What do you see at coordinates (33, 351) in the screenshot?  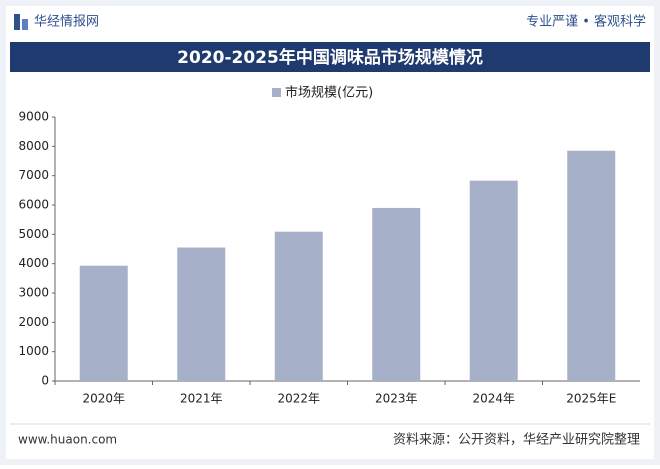 I see `y-tick-label: 1000` at bounding box center [33, 351].